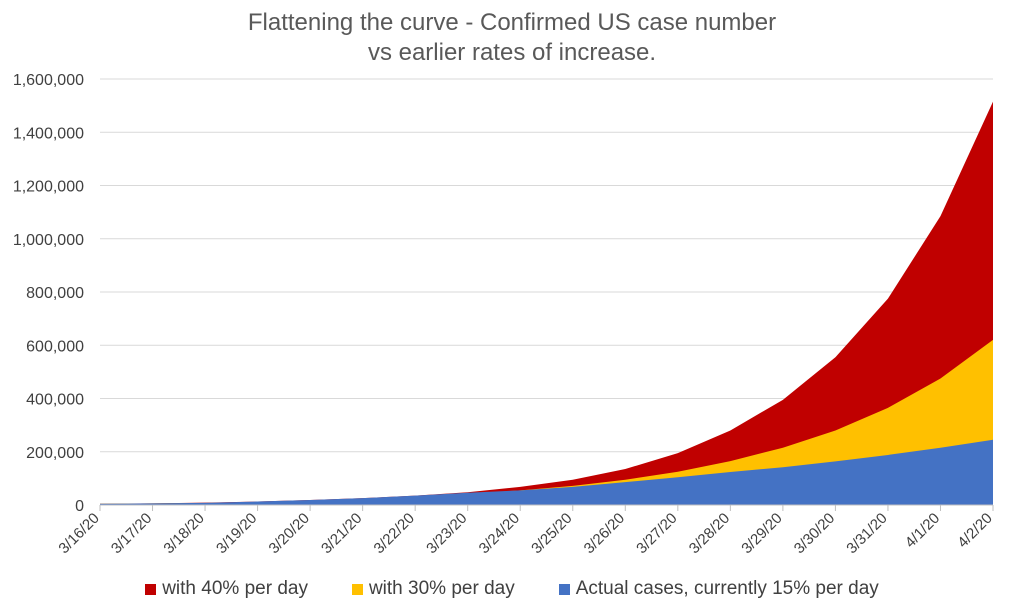  Describe the element at coordinates (131, 533) in the screenshot. I see `x-tick-label: 3/17/20` at that location.